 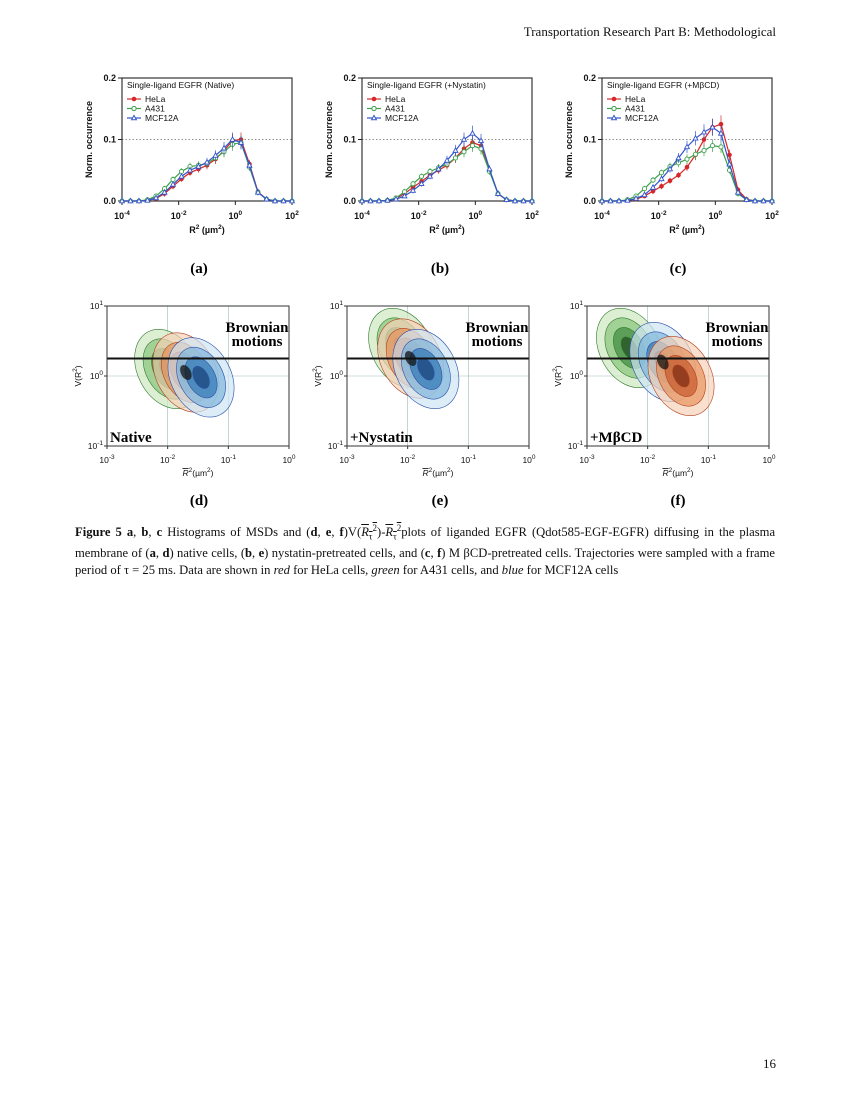 What do you see at coordinates (98, 532) in the screenshot?
I see `caption-label: Figure 5` at bounding box center [98, 532].